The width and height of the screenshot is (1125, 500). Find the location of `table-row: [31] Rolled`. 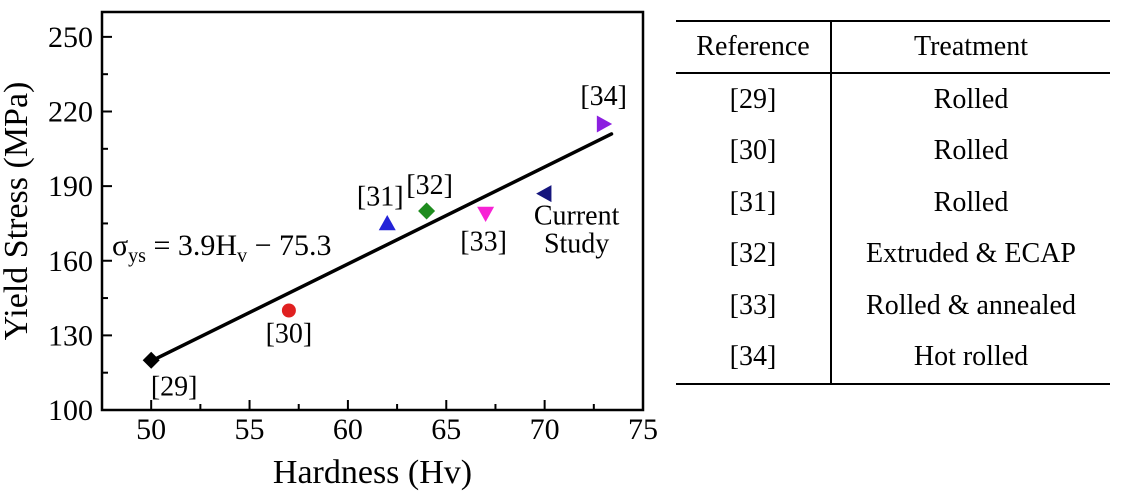

table-row: [31] Rolled is located at coordinates (893, 203).